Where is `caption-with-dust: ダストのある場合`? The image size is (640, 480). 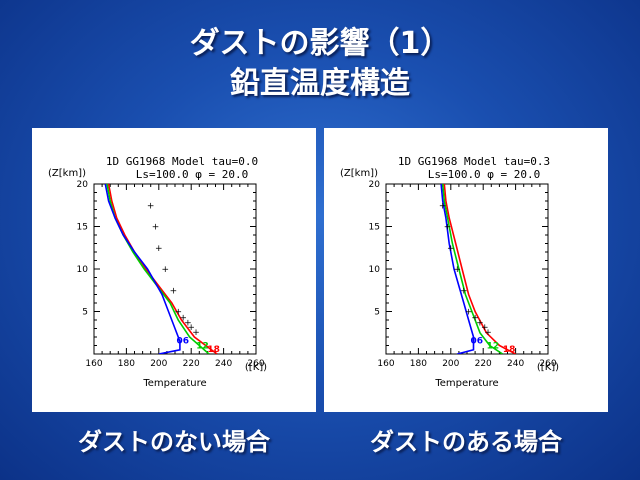 caption-with-dust: ダストのある場合 is located at coordinates (466, 442).